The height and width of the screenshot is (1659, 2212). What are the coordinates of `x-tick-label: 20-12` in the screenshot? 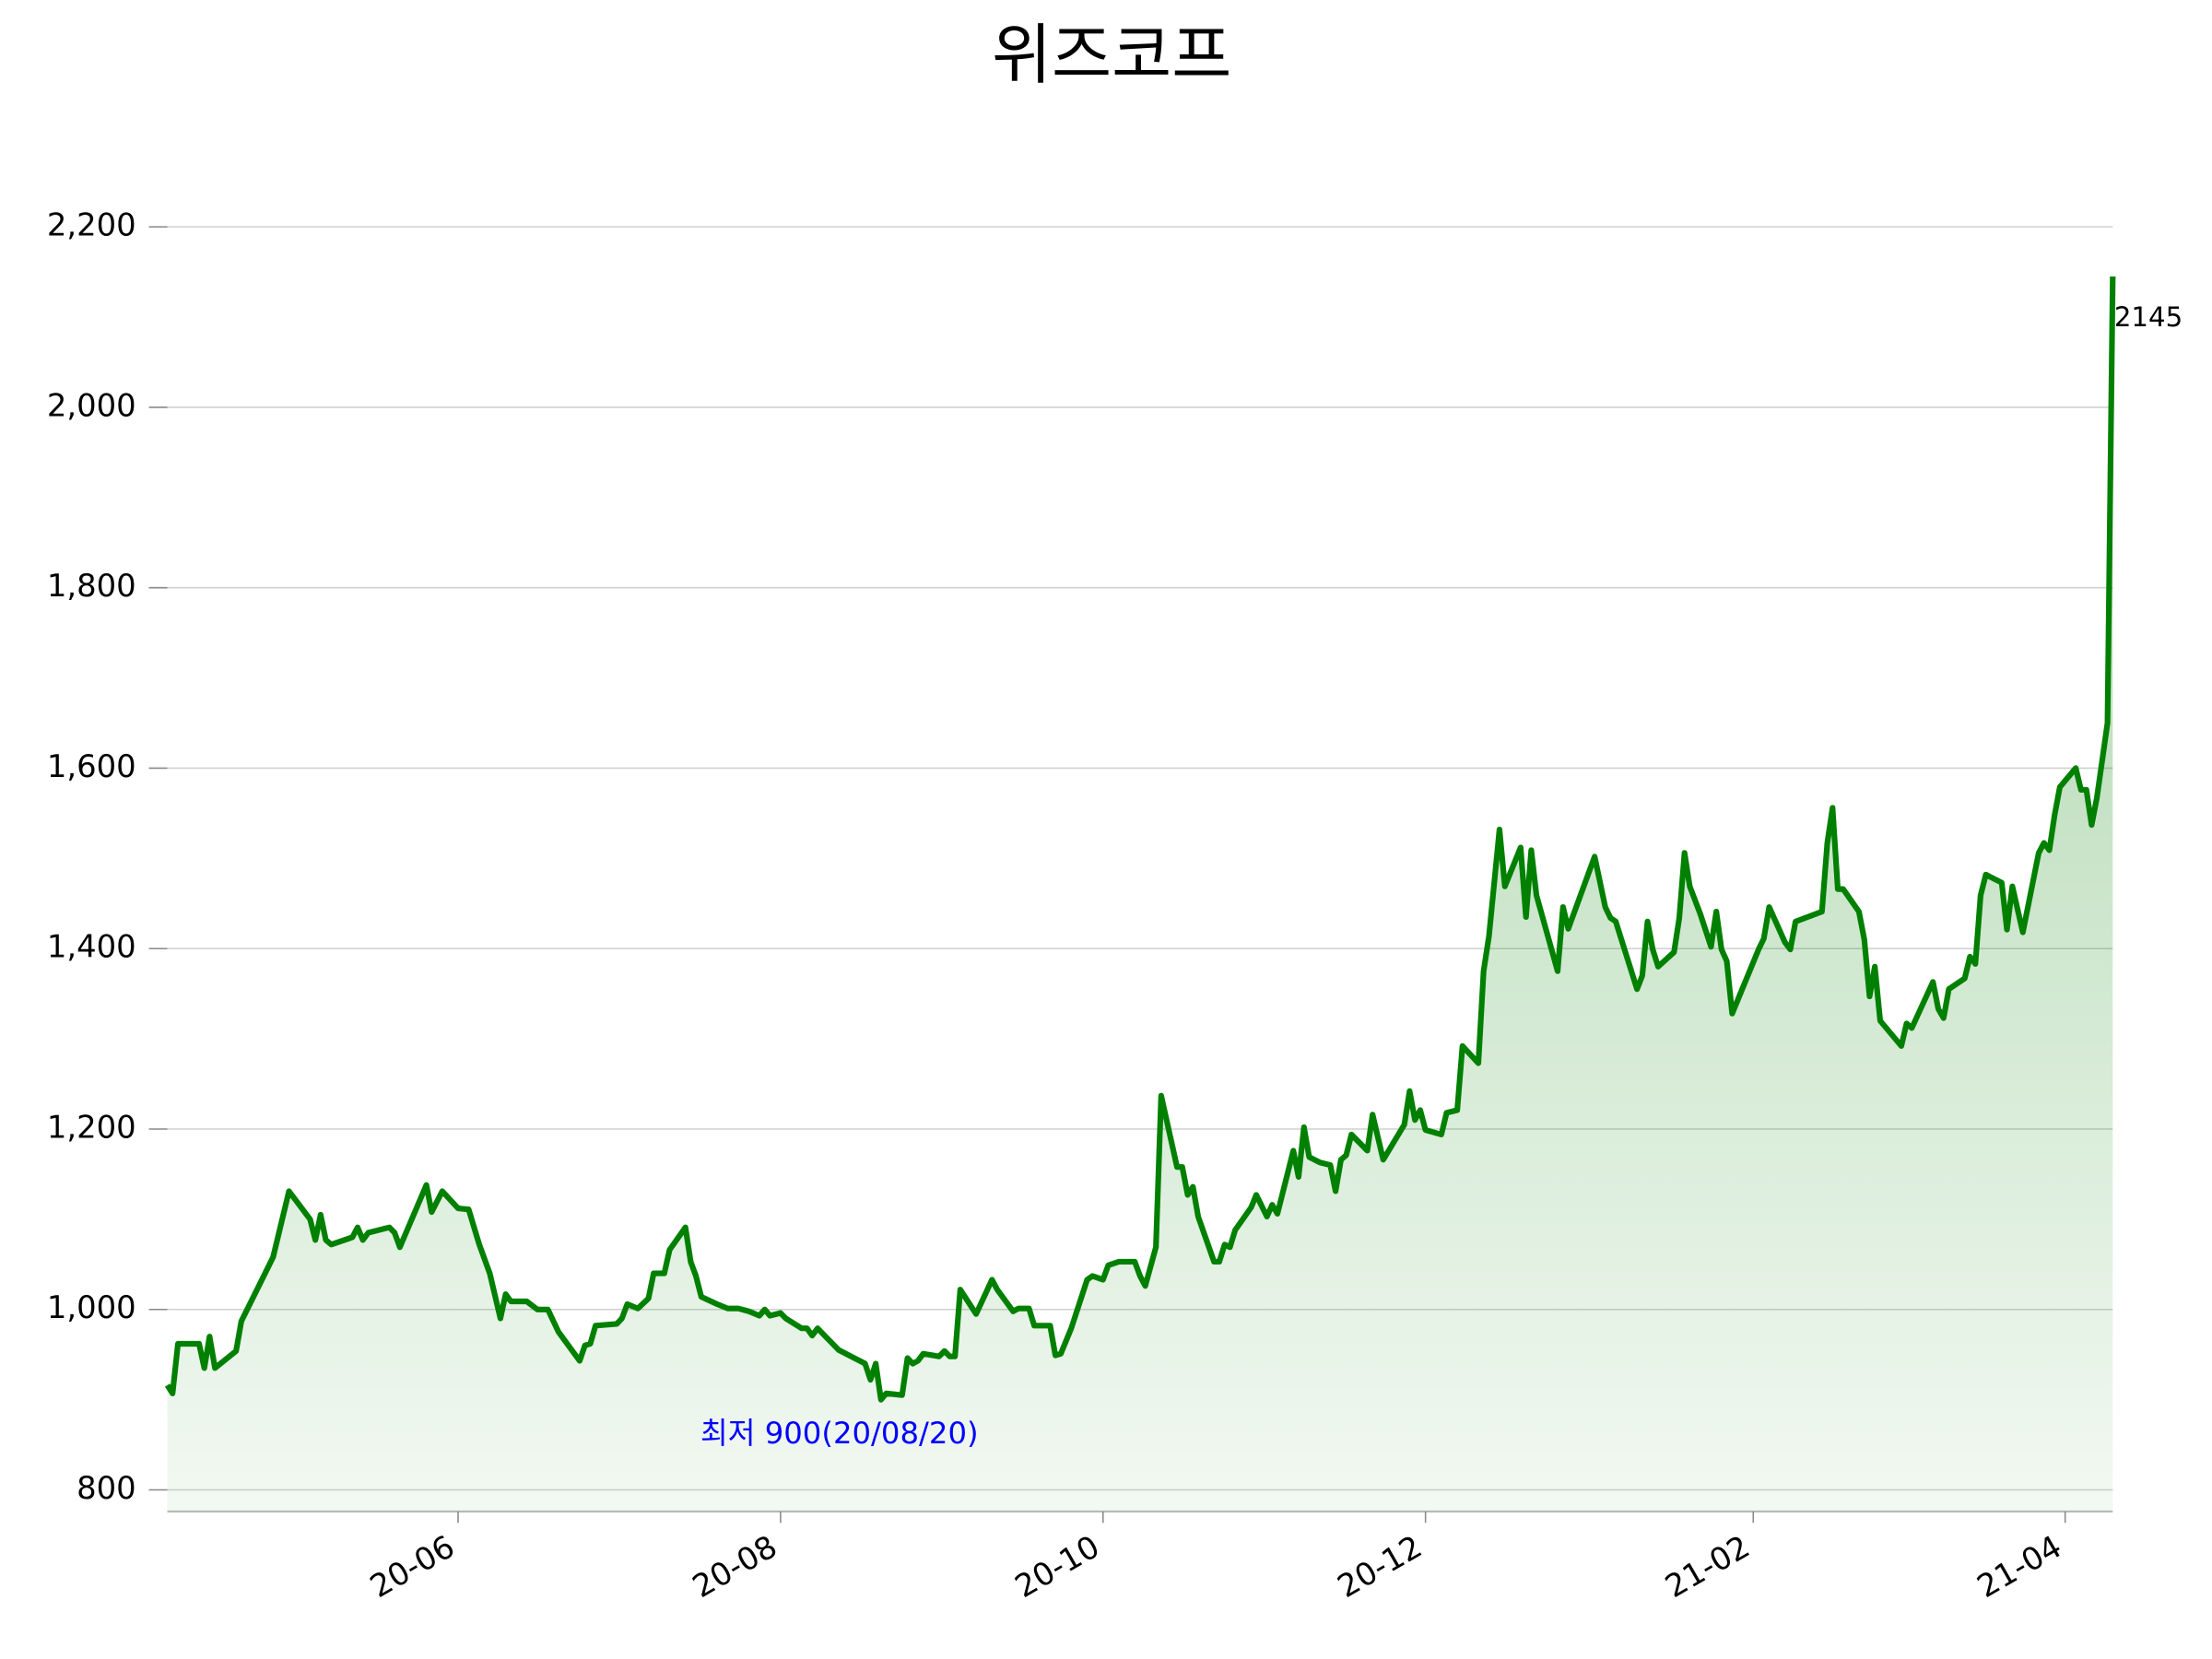 It's located at (1380, 1566).